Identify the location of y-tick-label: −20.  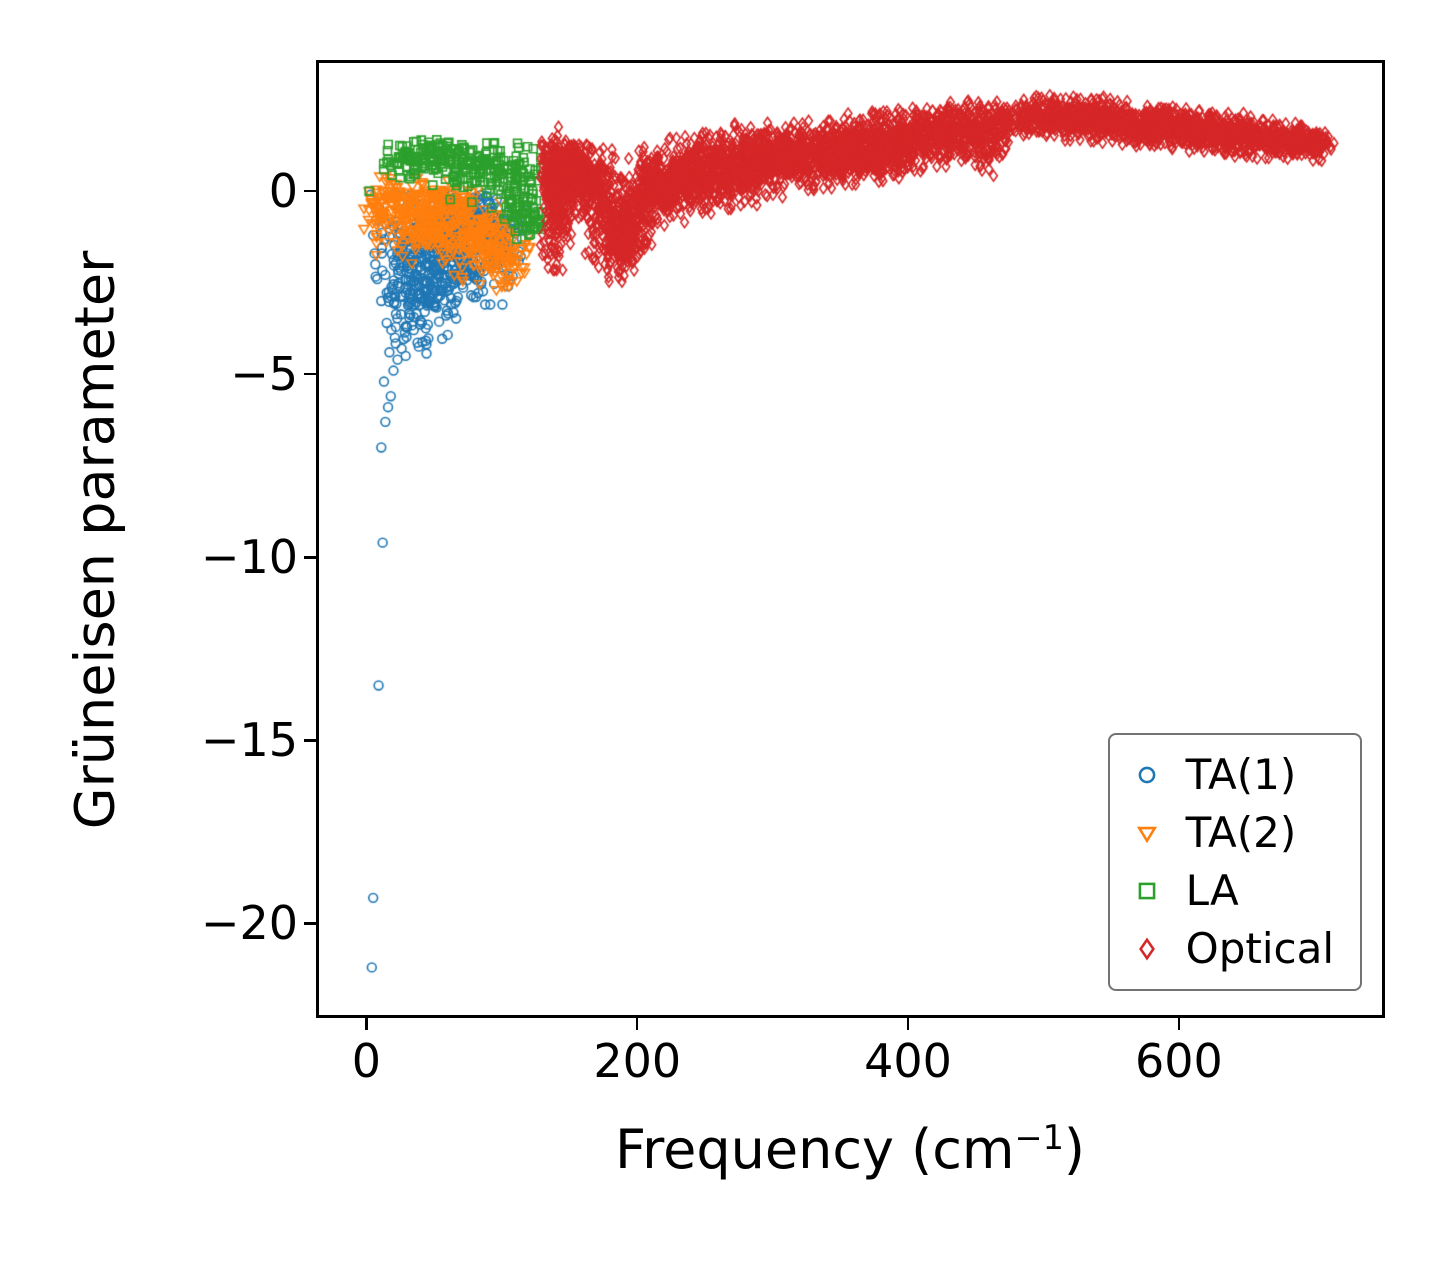
(249, 923).